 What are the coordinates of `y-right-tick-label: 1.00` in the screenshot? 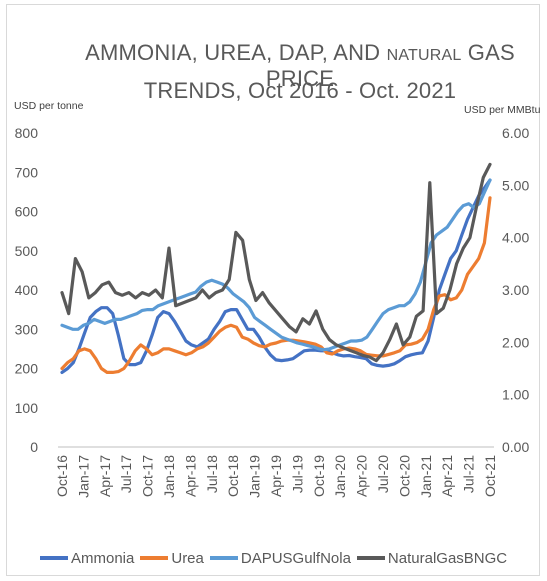 It's located at (515, 395).